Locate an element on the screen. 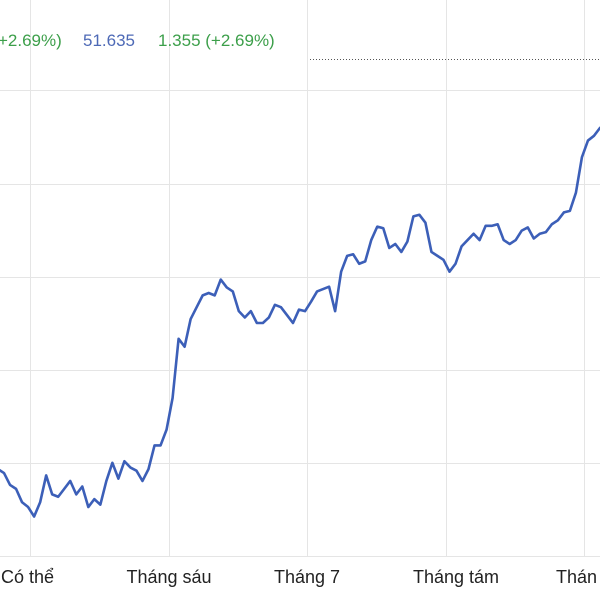  x-axis-ticks: Có thể Tháng sáu Tháng 7 Tháng tám Thán is located at coordinates (299, 577).